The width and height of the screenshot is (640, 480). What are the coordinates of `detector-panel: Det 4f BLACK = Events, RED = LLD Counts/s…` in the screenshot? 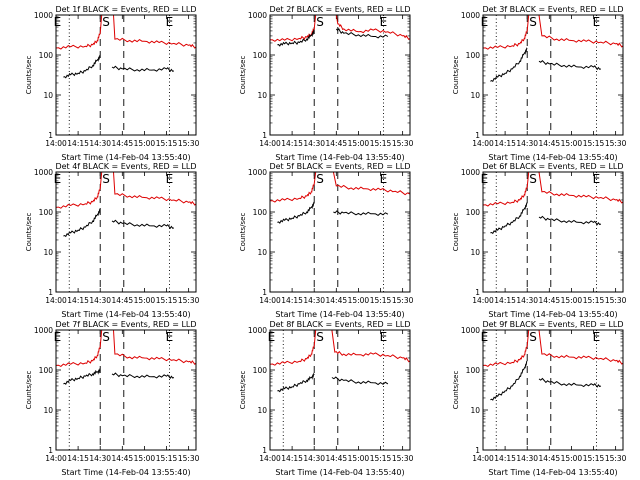 It's located at (112, 240).